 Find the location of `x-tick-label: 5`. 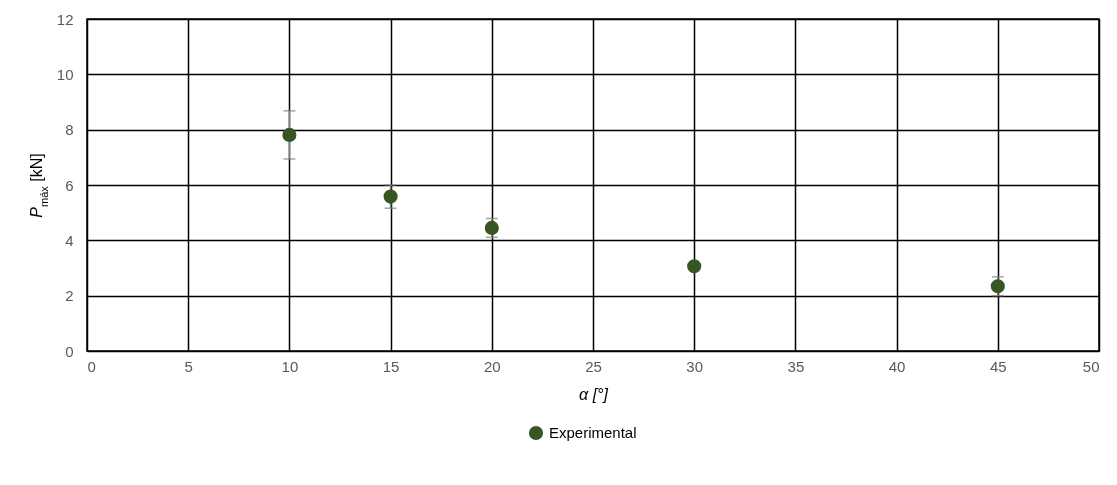

x-tick-label: 5 is located at coordinates (188, 366).